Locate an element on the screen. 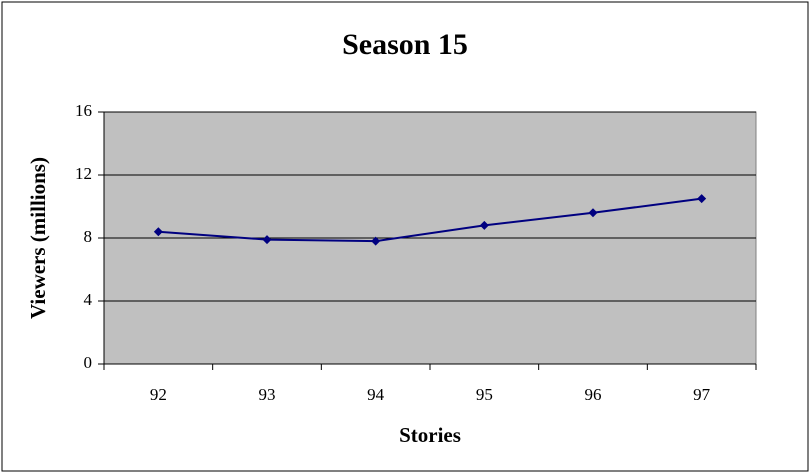  x-tick-label: 94 is located at coordinates (376, 394).